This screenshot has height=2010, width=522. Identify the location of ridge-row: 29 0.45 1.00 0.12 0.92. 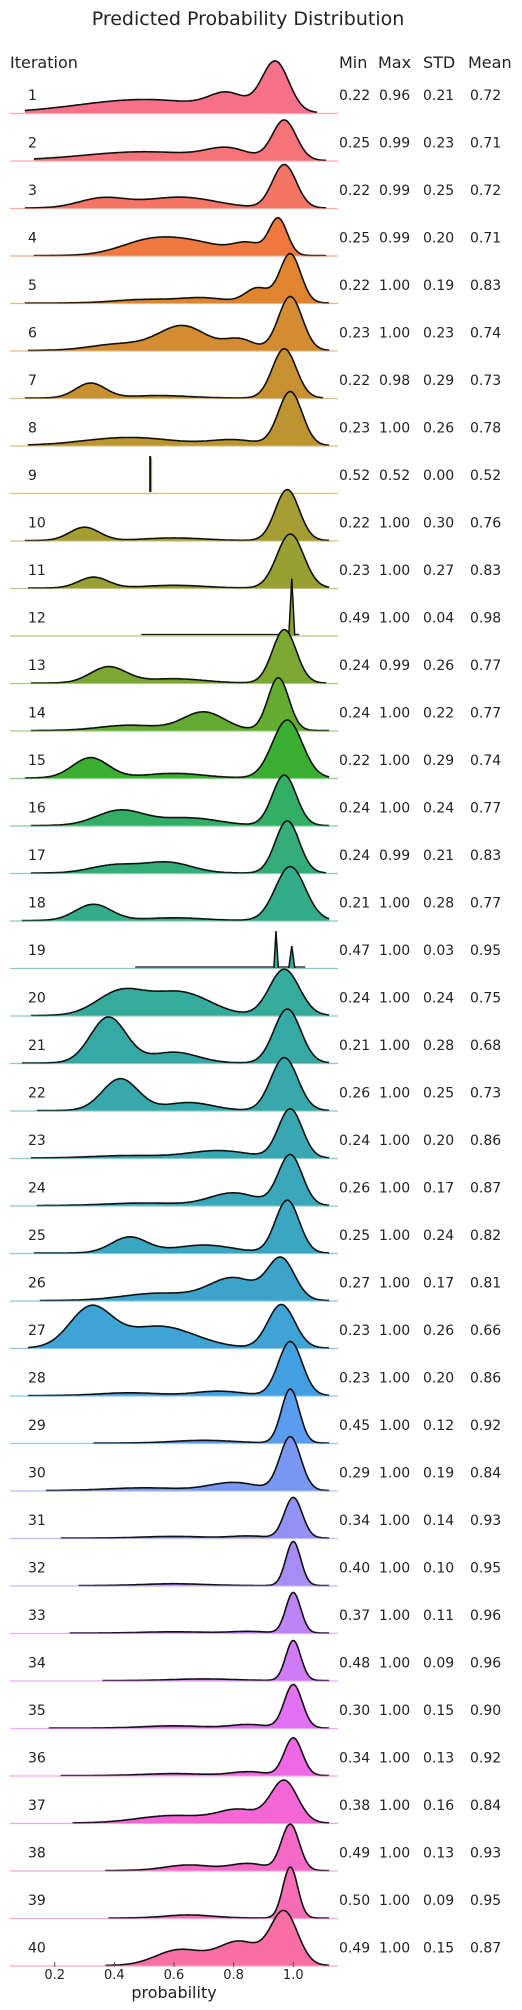
(255, 1416).